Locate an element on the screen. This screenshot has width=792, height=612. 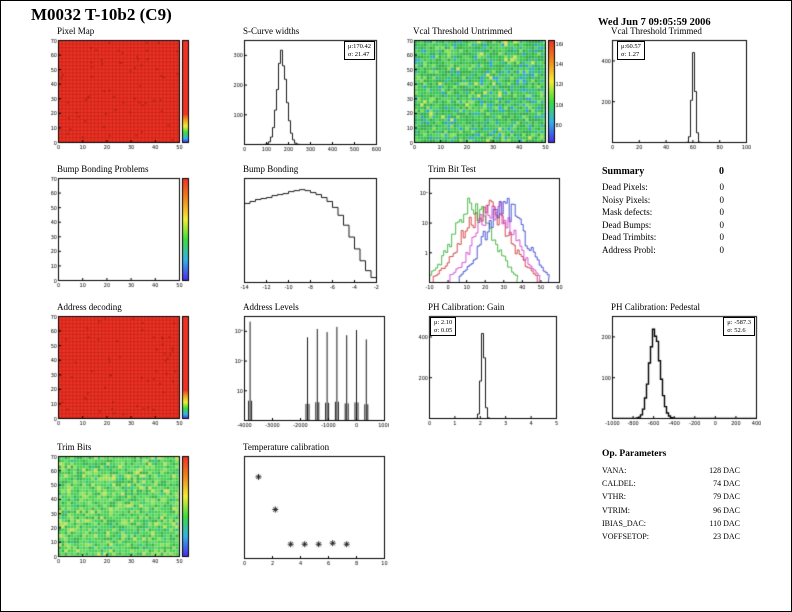
stats-sigma: σ: 0.05 is located at coordinates (443, 330).